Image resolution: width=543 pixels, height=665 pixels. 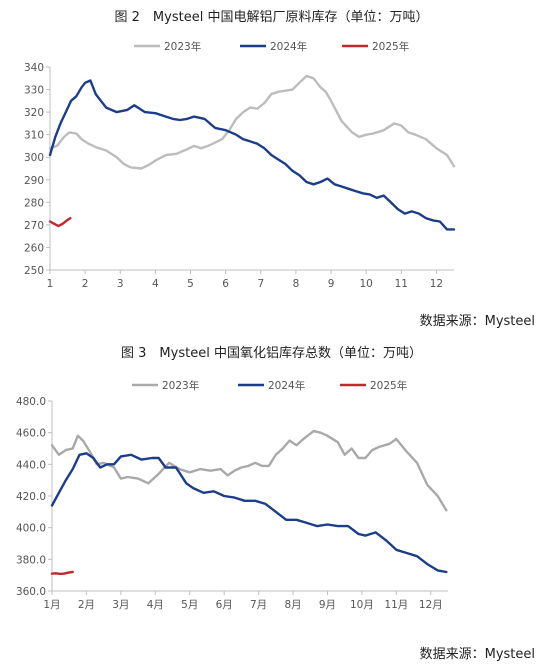 I want to click on y-tick-label-6: 310, so click(x=34, y=136).